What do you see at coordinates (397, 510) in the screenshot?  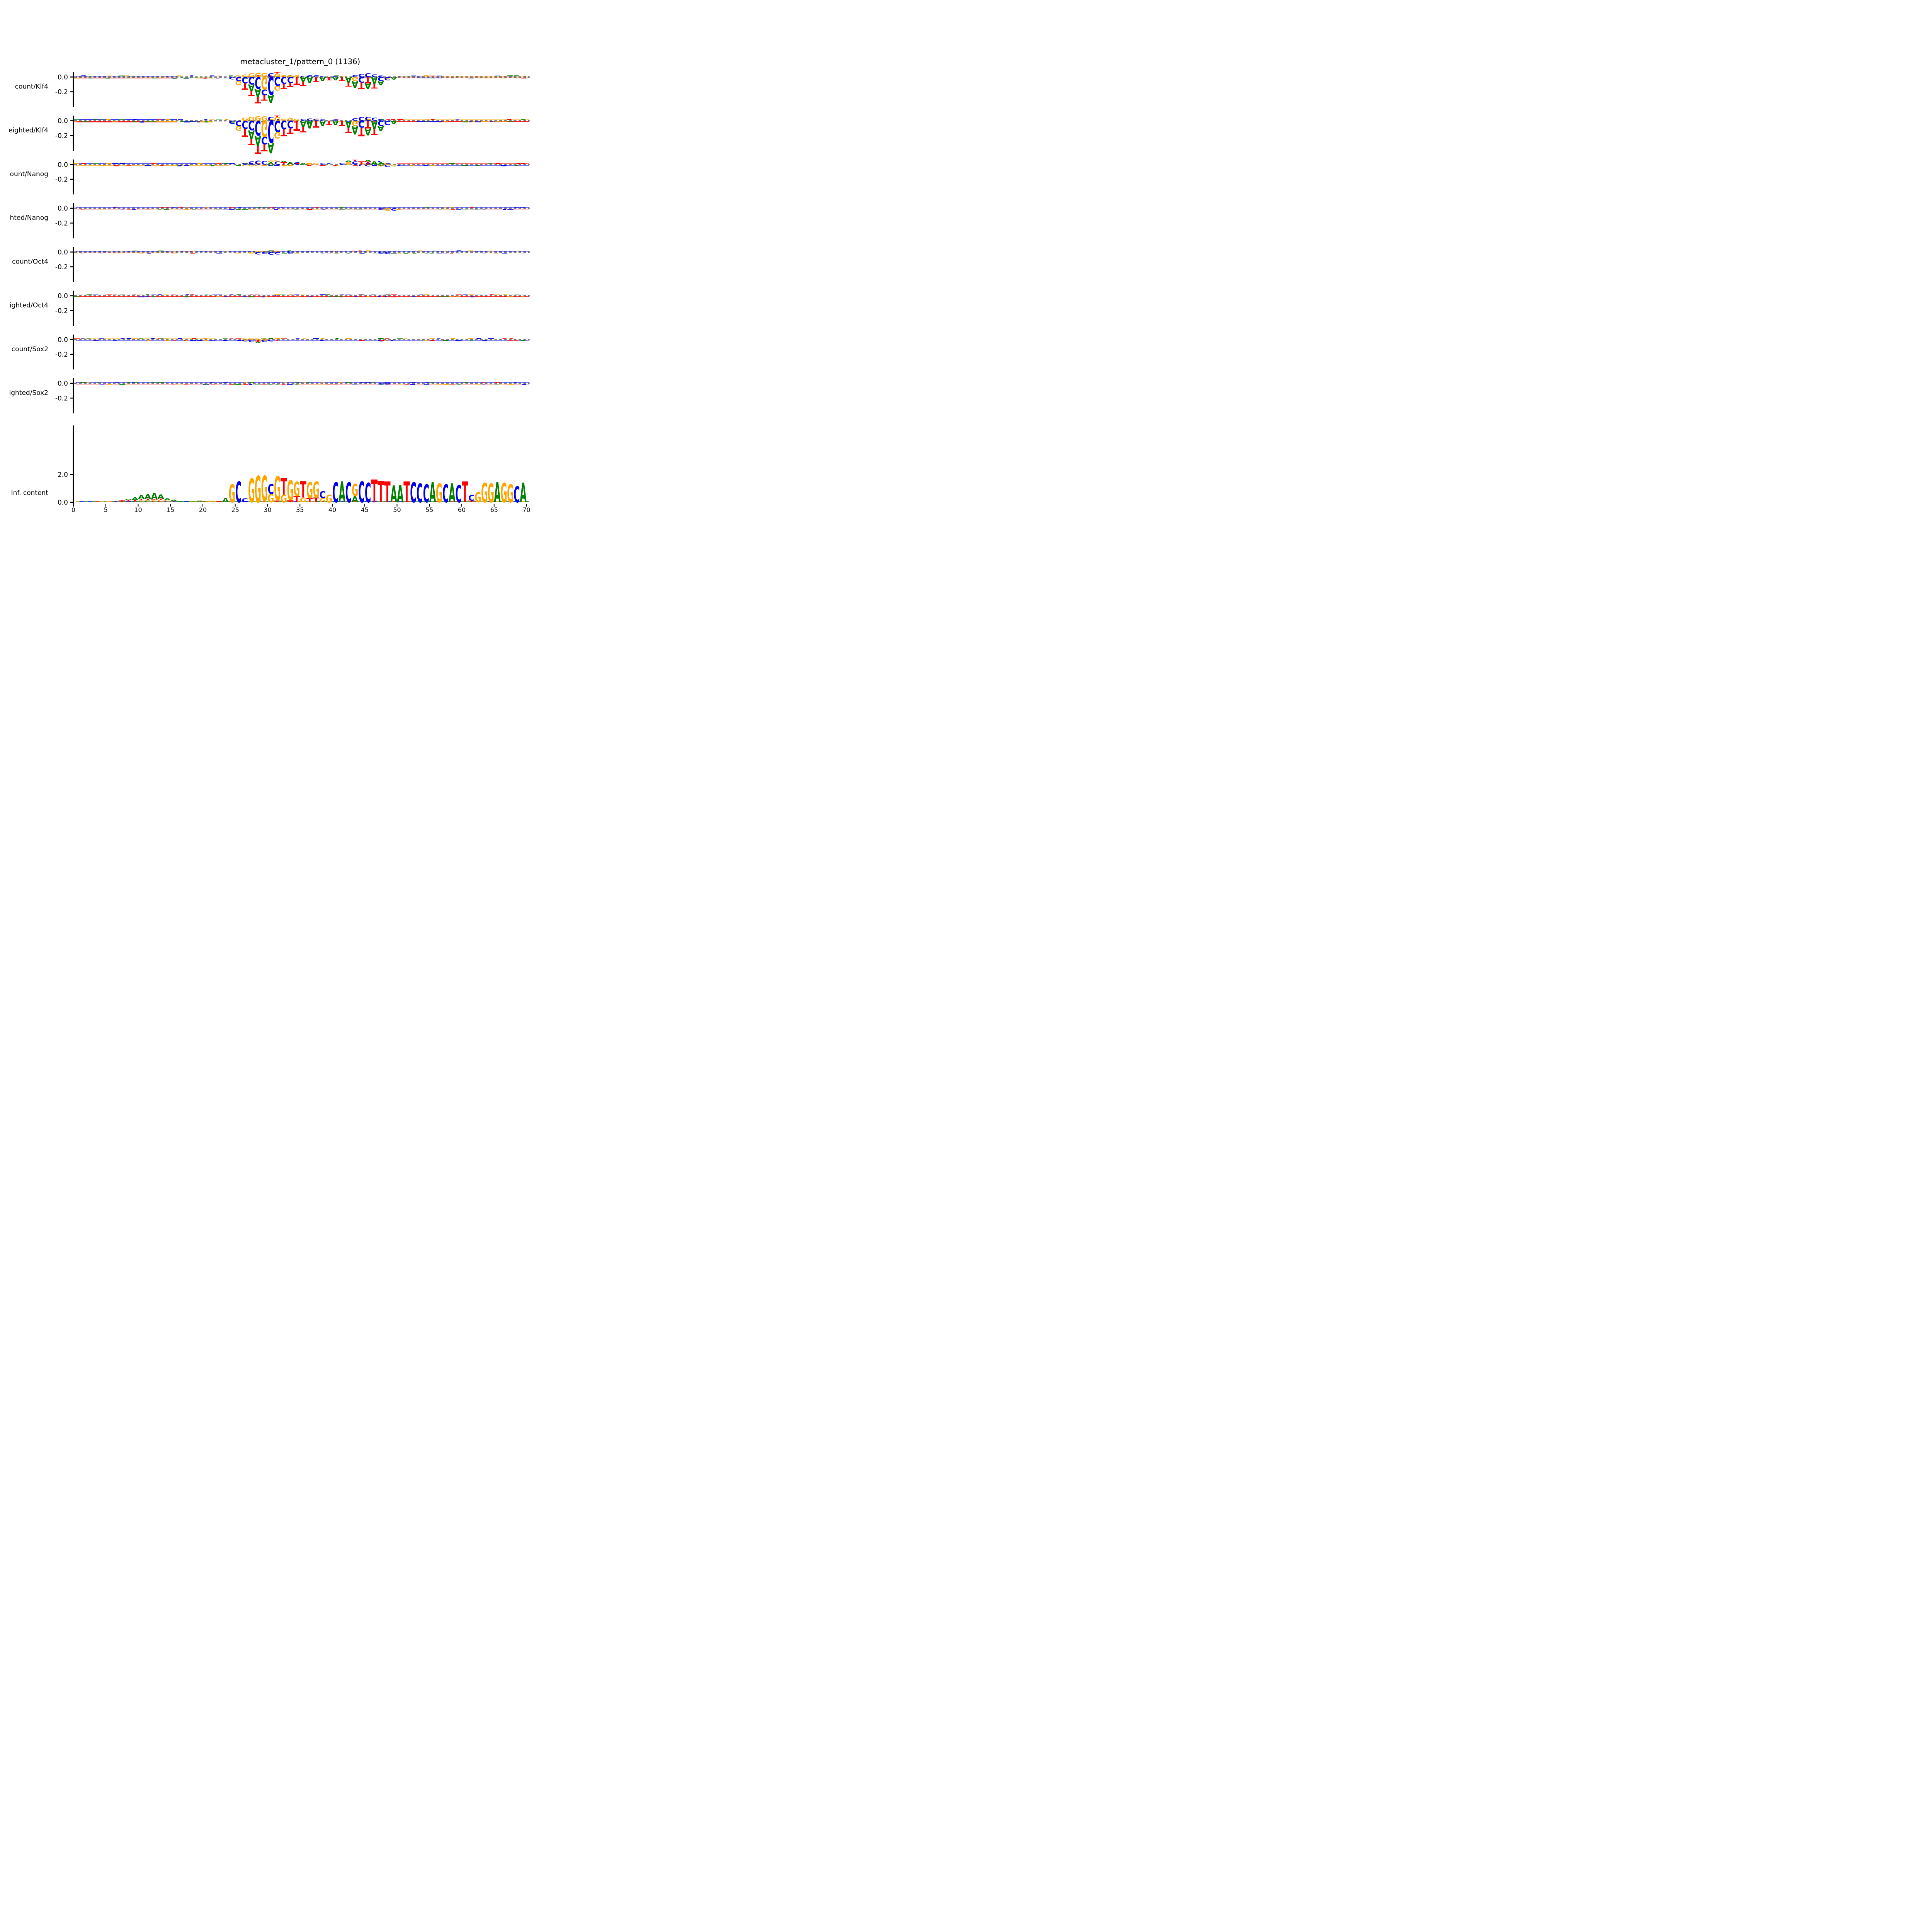 I see `x-axis-tick-label: 50` at bounding box center [397, 510].